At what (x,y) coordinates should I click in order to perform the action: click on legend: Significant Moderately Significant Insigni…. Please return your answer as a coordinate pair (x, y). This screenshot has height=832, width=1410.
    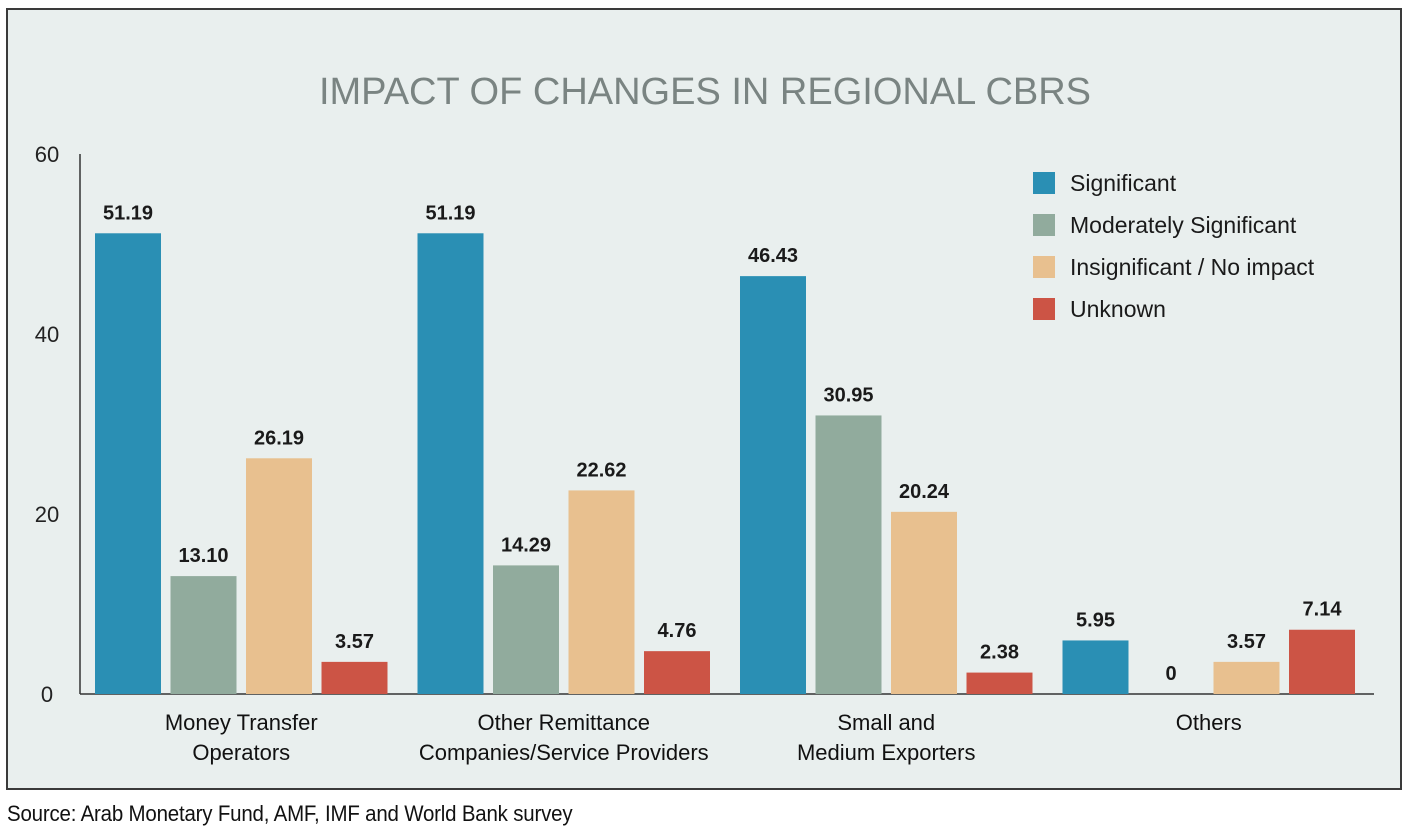
    Looking at the image, I should click on (1174, 246).